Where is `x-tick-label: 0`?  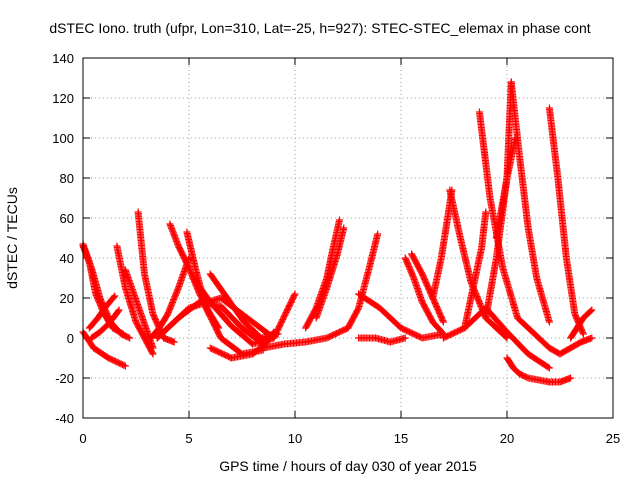 x-tick-label: 0 is located at coordinates (82, 438).